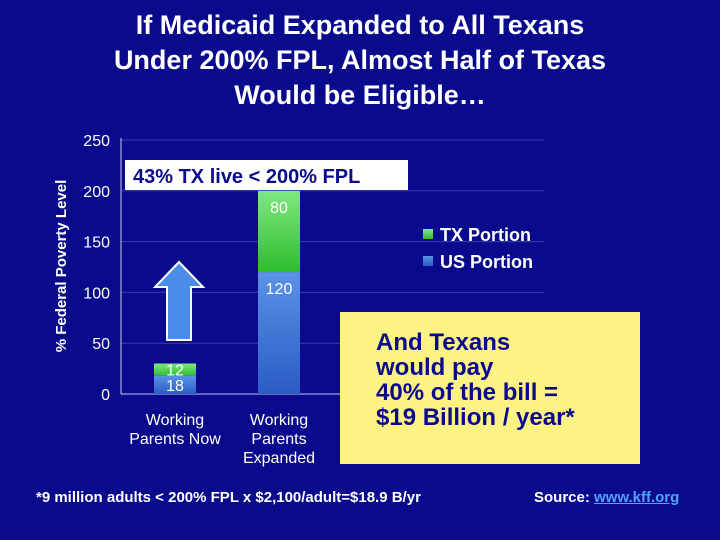 This screenshot has height=540, width=720. I want to click on y-tick-label: 150, so click(96, 243).